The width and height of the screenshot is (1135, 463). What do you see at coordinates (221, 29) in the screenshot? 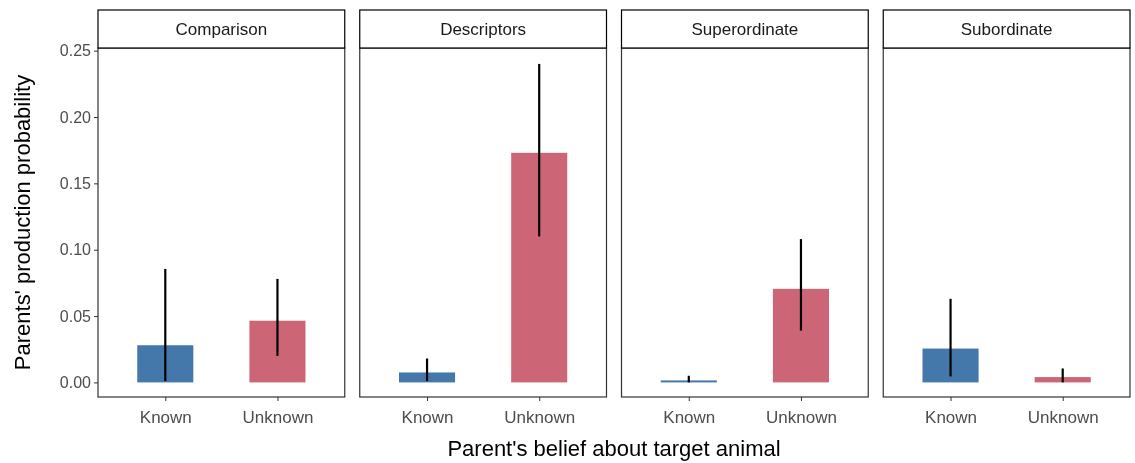
I see `chart-title: Comparison` at bounding box center [221, 29].